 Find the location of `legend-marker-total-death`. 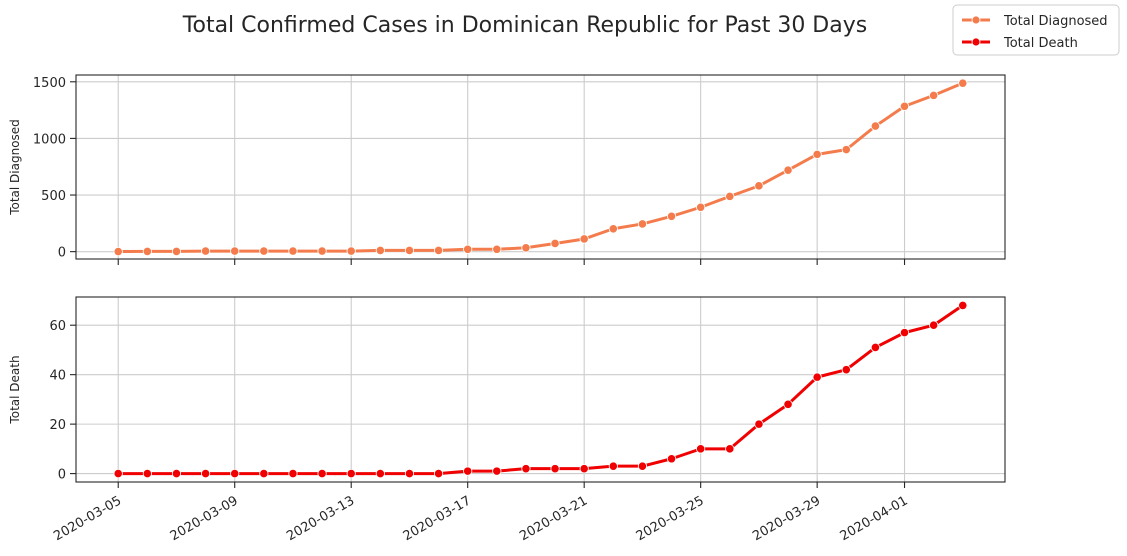

legend-marker-total-death is located at coordinates (976, 42).